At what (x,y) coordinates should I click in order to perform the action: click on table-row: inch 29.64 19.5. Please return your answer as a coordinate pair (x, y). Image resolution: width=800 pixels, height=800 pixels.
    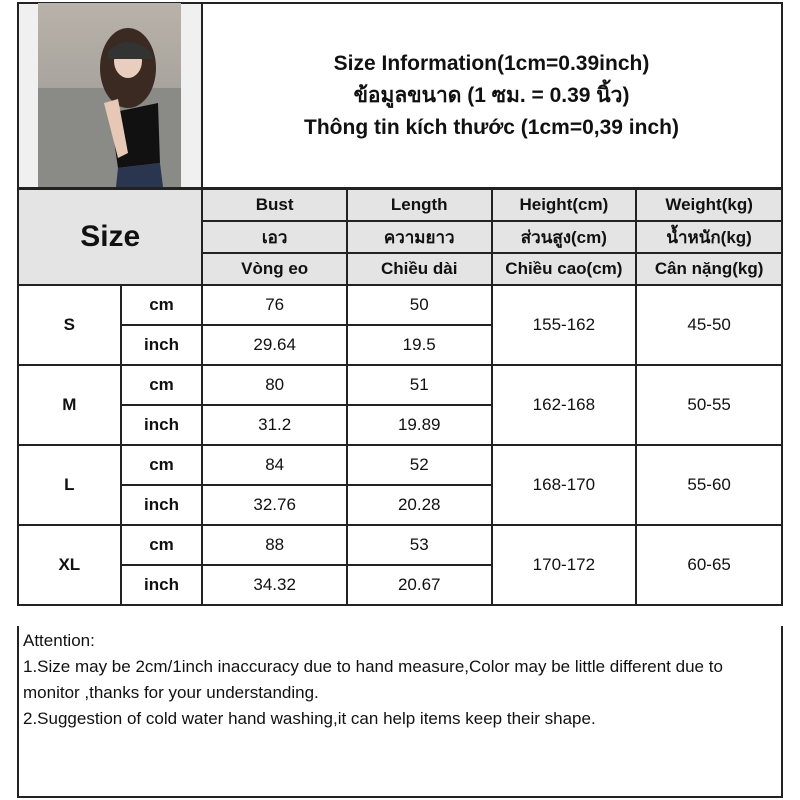
    Looking at the image, I should click on (400, 345).